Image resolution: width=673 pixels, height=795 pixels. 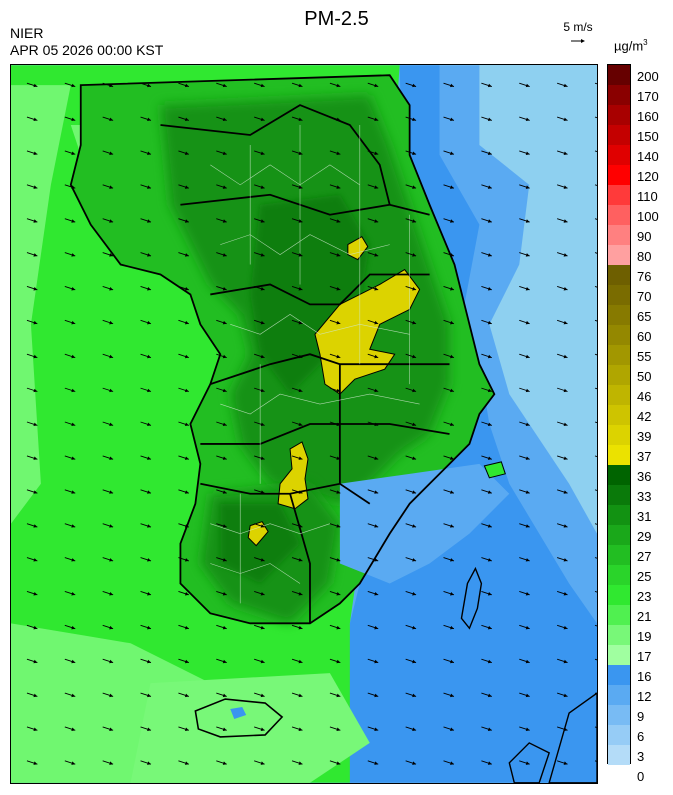 What do you see at coordinates (644, 456) in the screenshot?
I see `colorbar-tick: 37` at bounding box center [644, 456].